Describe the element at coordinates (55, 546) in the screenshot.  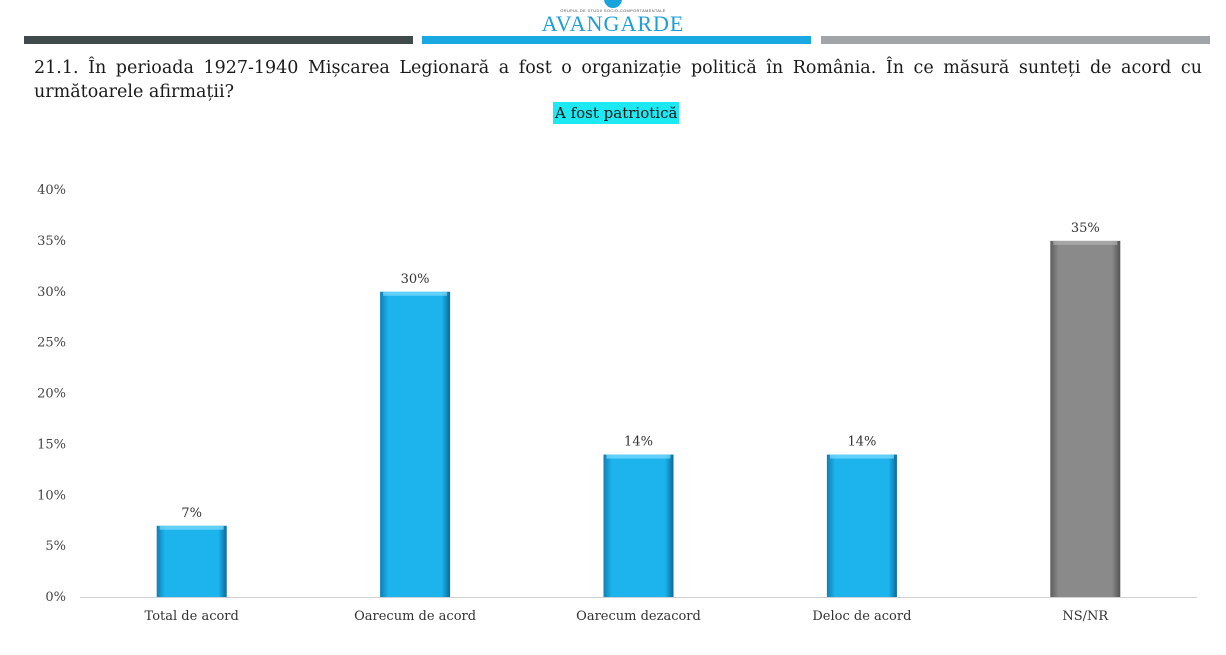
I see `y-tick-label: 5%` at that location.